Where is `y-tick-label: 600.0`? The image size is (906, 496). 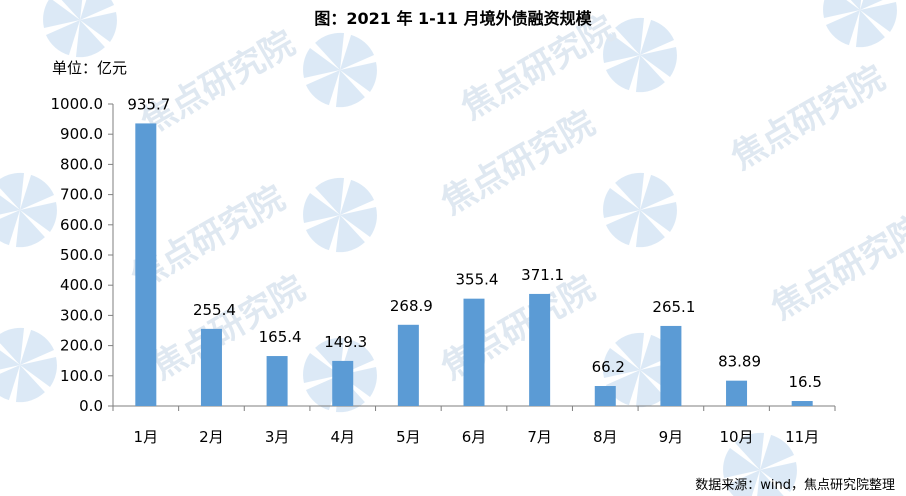 y-tick-label: 600.0 is located at coordinates (81, 225).